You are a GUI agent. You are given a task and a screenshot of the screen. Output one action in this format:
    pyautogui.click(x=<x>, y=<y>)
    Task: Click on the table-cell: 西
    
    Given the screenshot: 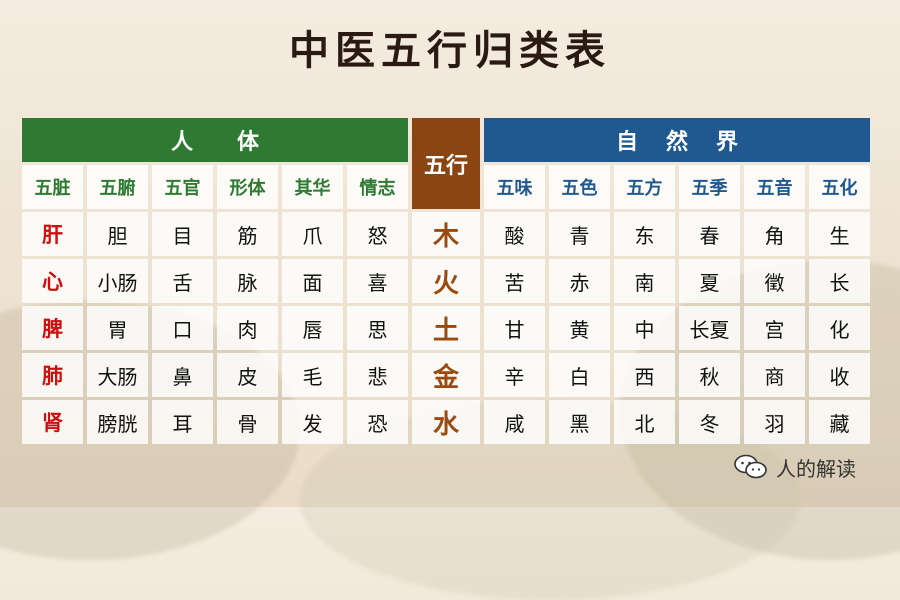 What is the action you would take?
    pyautogui.click(x=644, y=375)
    